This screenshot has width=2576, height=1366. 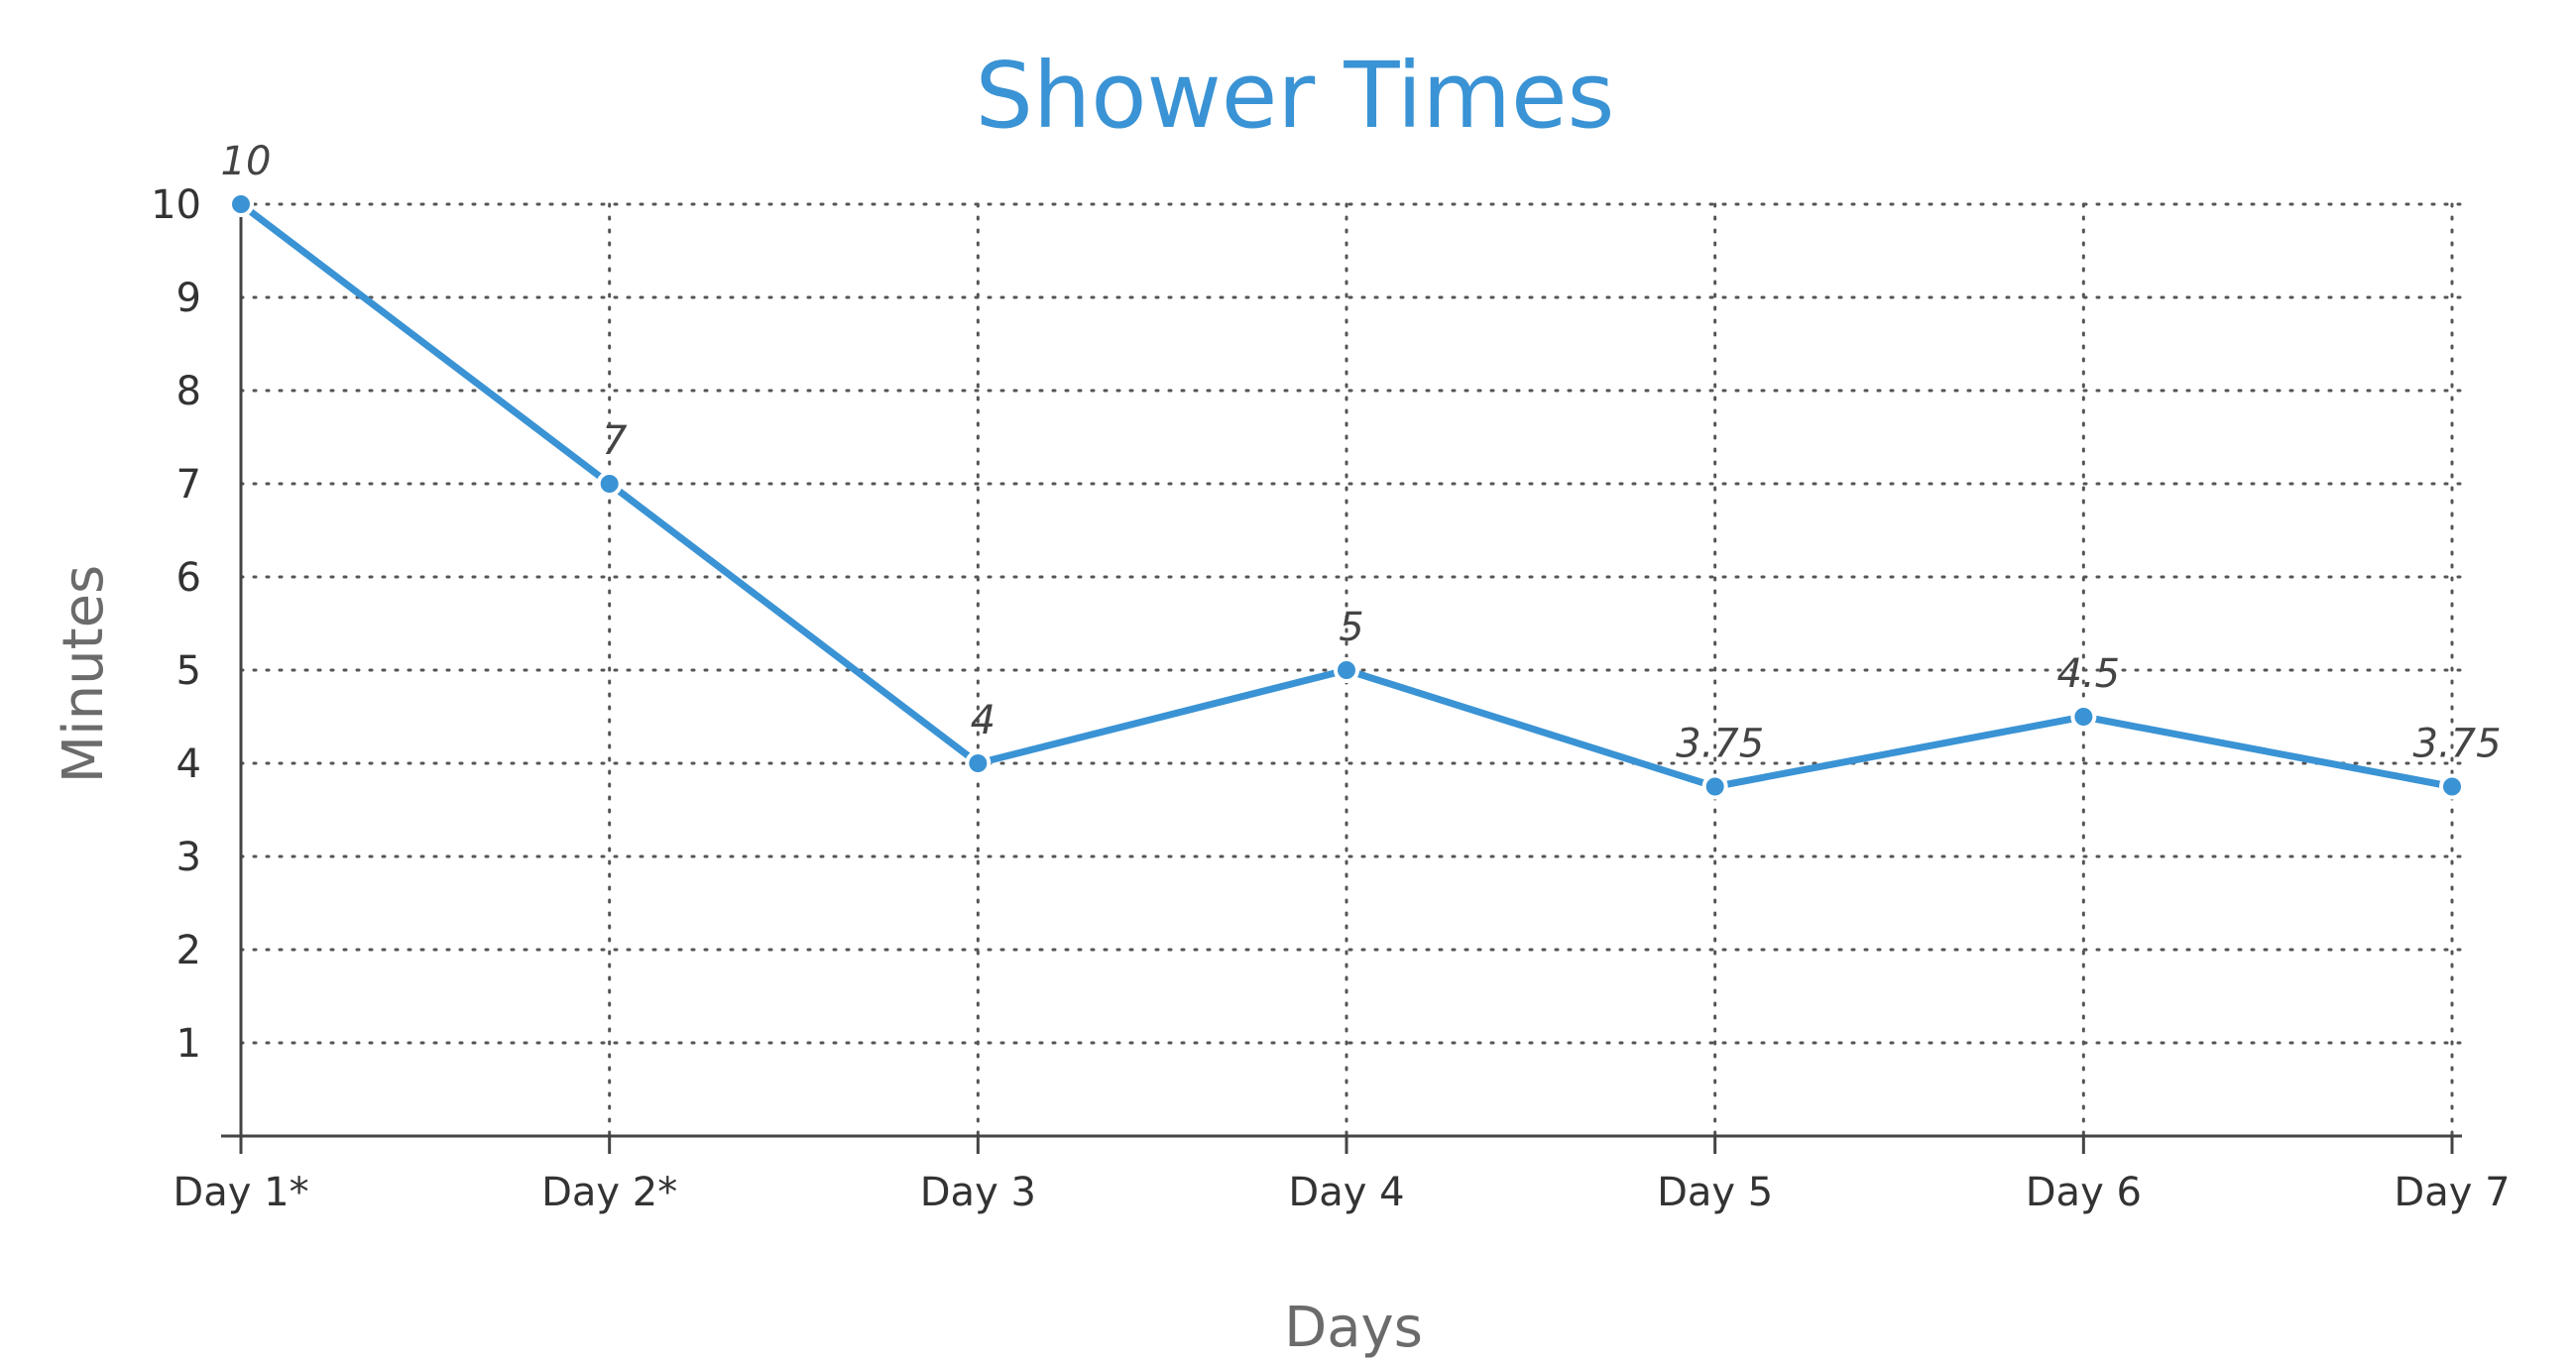 What do you see at coordinates (2089, 674) in the screenshot?
I see `data-label: 4.5` at bounding box center [2089, 674].